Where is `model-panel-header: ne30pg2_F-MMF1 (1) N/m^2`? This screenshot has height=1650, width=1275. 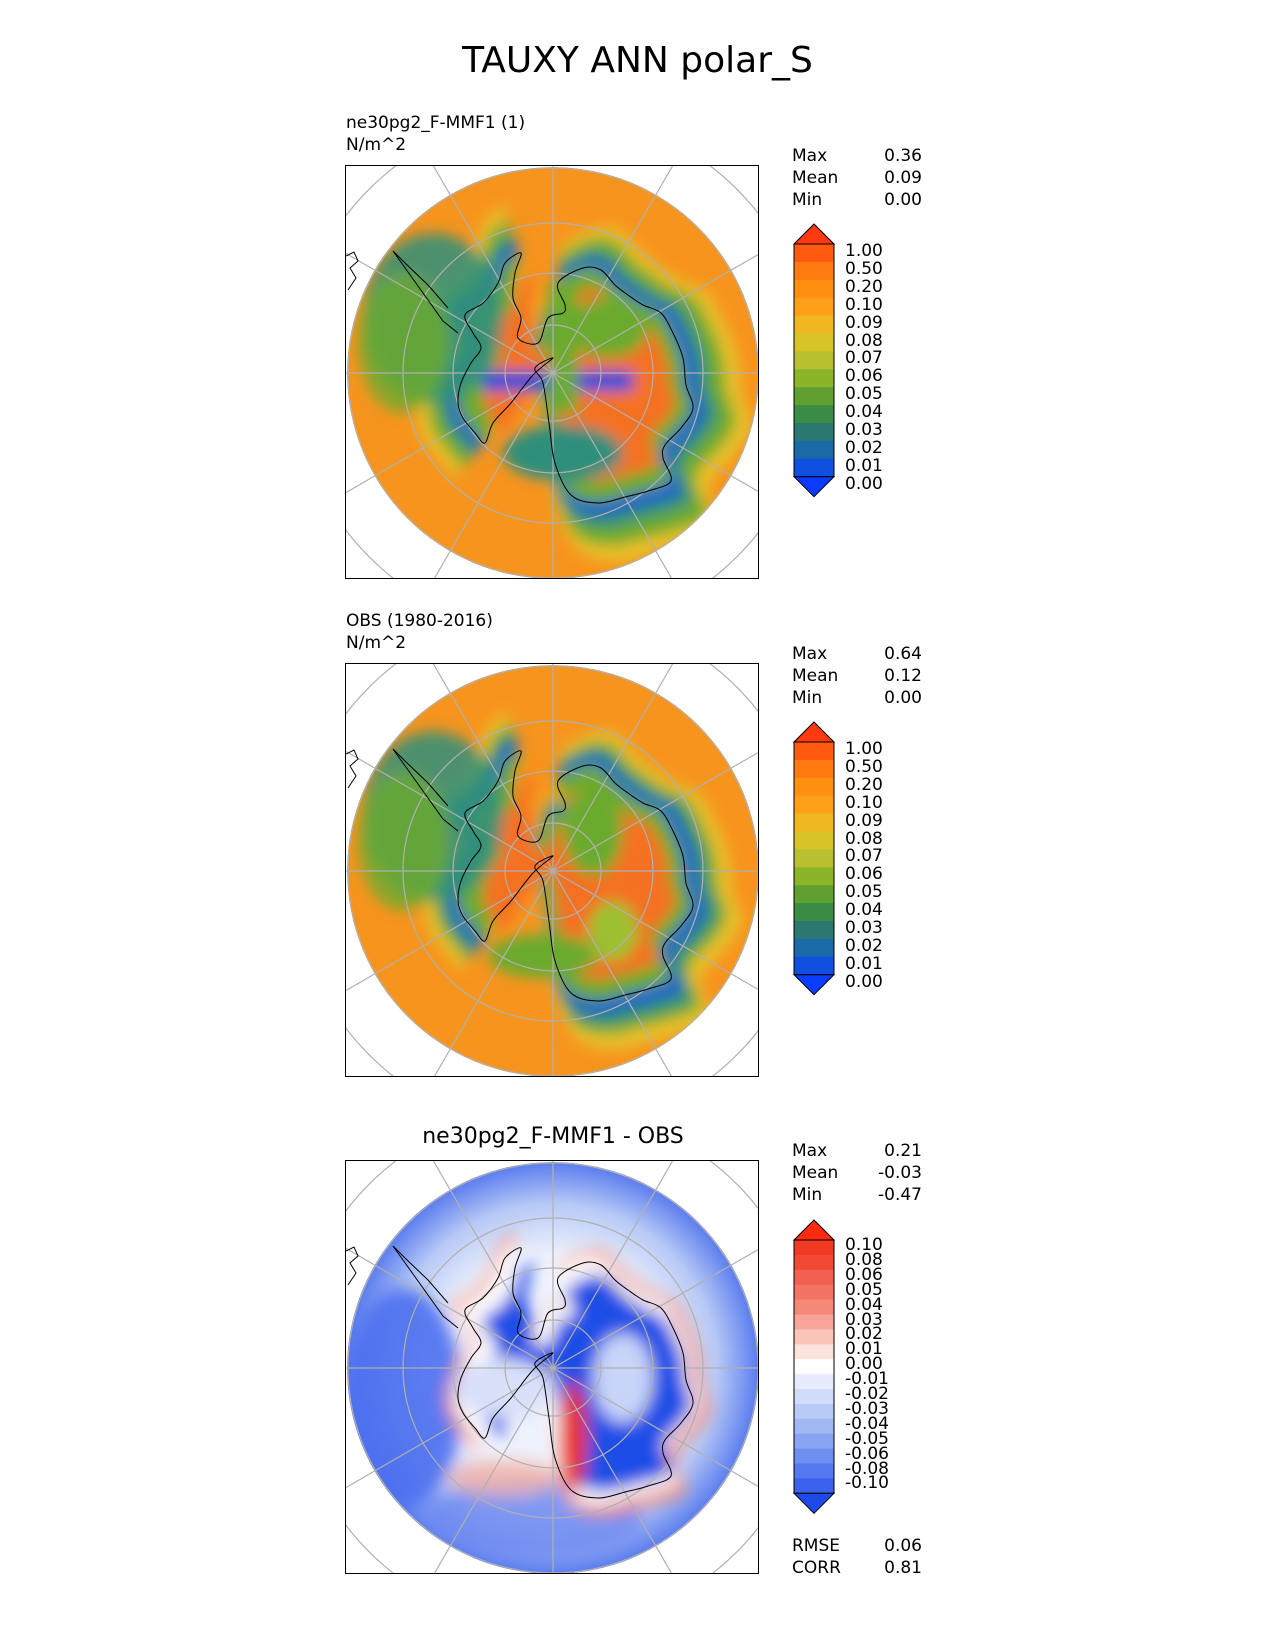 model-panel-header: ne30pg2_F-MMF1 (1) N/m^2 is located at coordinates (435, 134).